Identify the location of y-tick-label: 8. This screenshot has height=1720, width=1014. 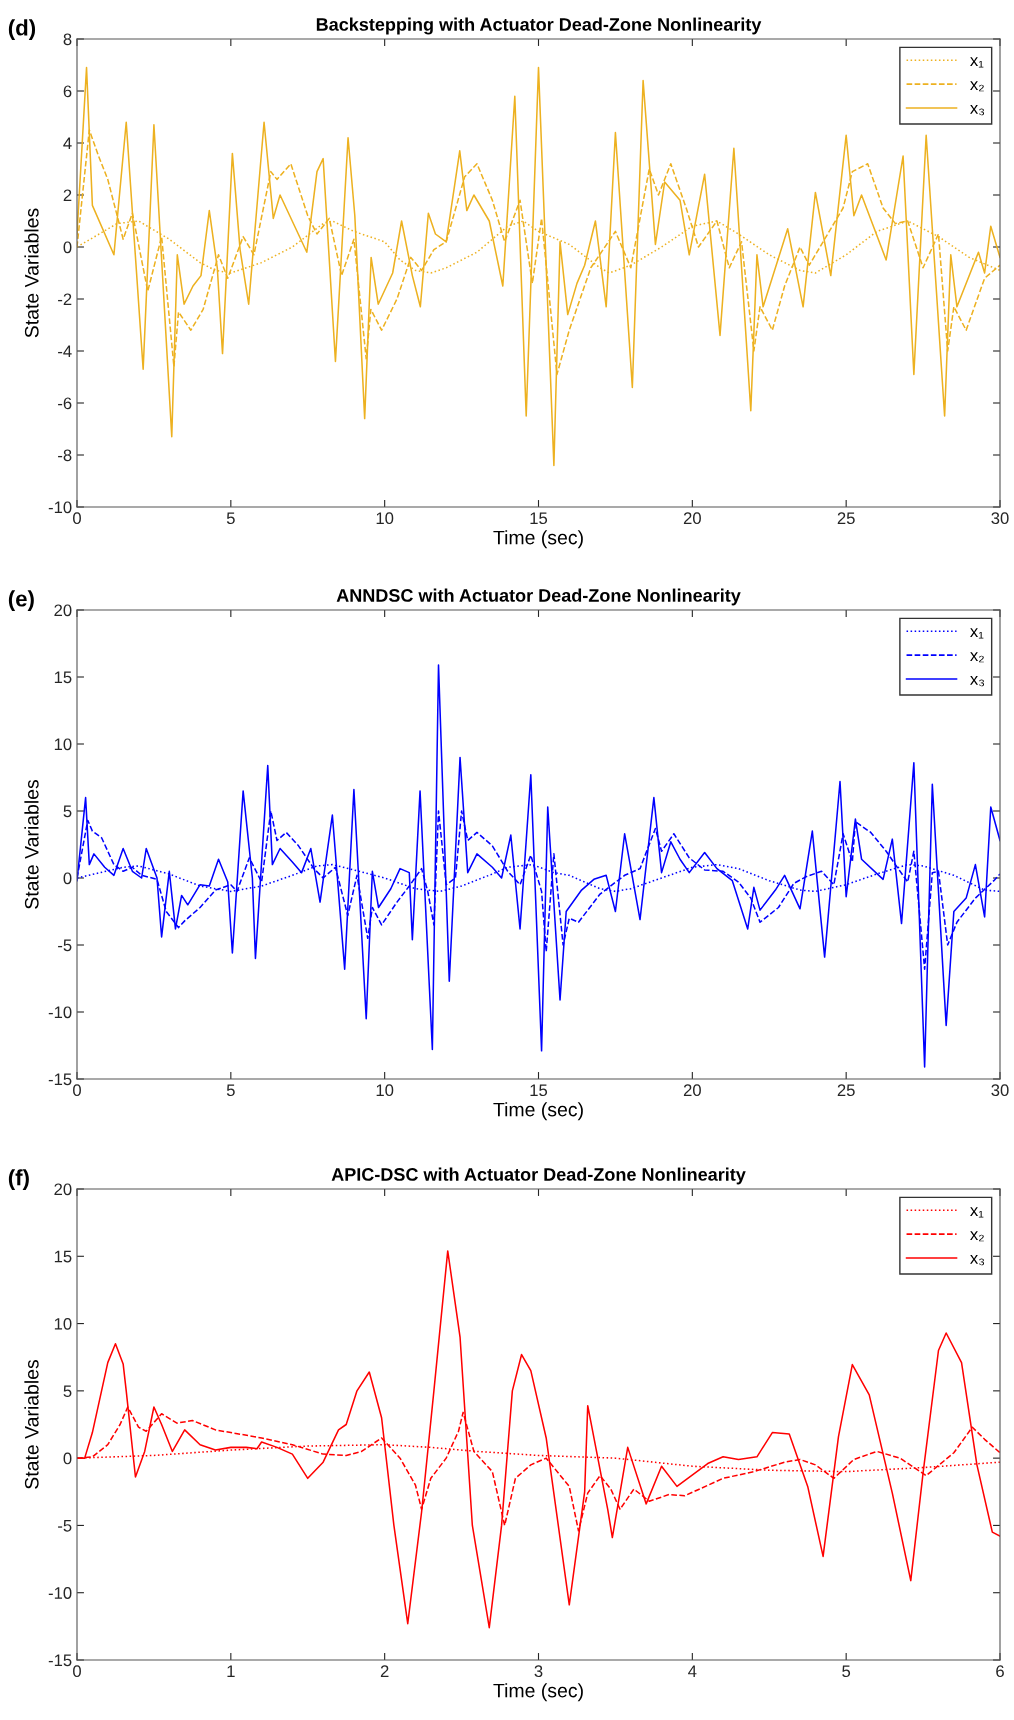
(67, 39).